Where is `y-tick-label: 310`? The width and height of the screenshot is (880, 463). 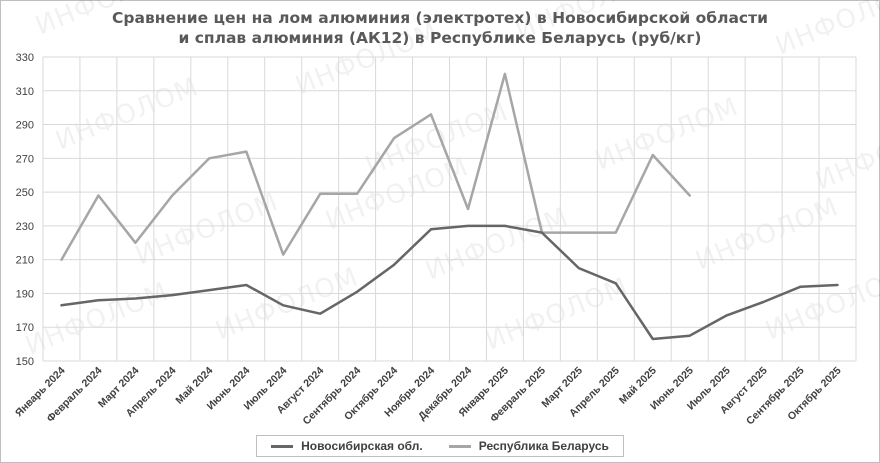 y-tick-label: 310 is located at coordinates (25, 92).